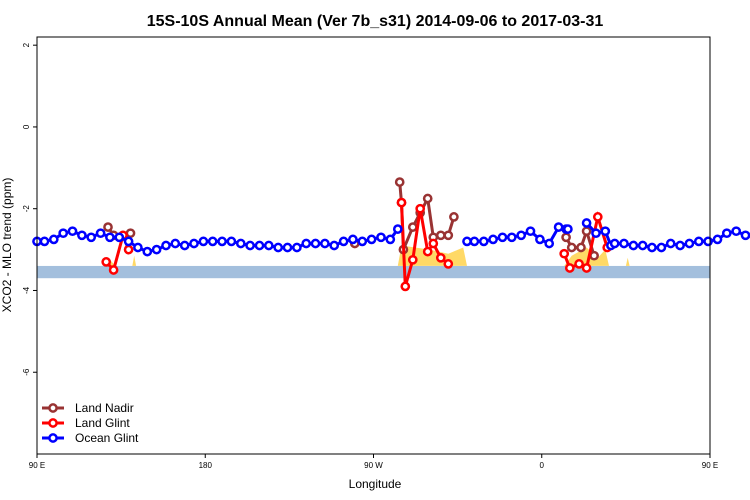 Image resolution: width=750 pixels, height=500 pixels. What do you see at coordinates (26, 44) in the screenshot?
I see `y-tick-label: 2` at bounding box center [26, 44].